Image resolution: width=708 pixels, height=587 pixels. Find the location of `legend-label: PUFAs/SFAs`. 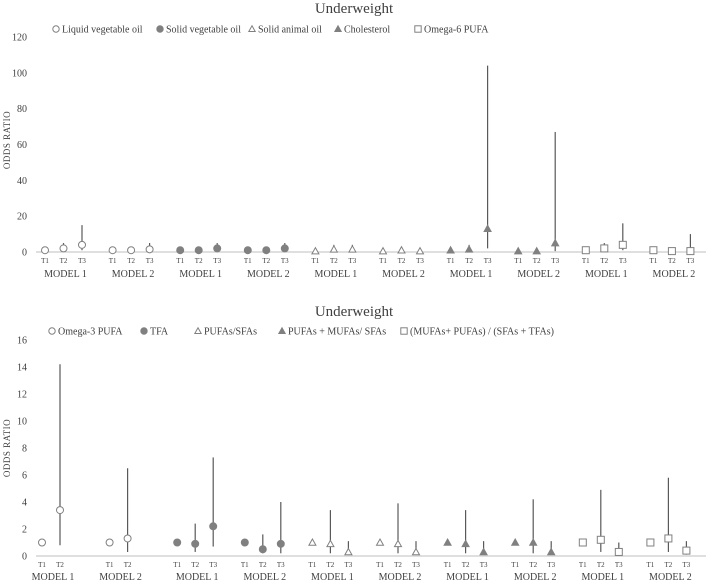

legend-label: PUFAs/SFAs is located at coordinates (230, 332).